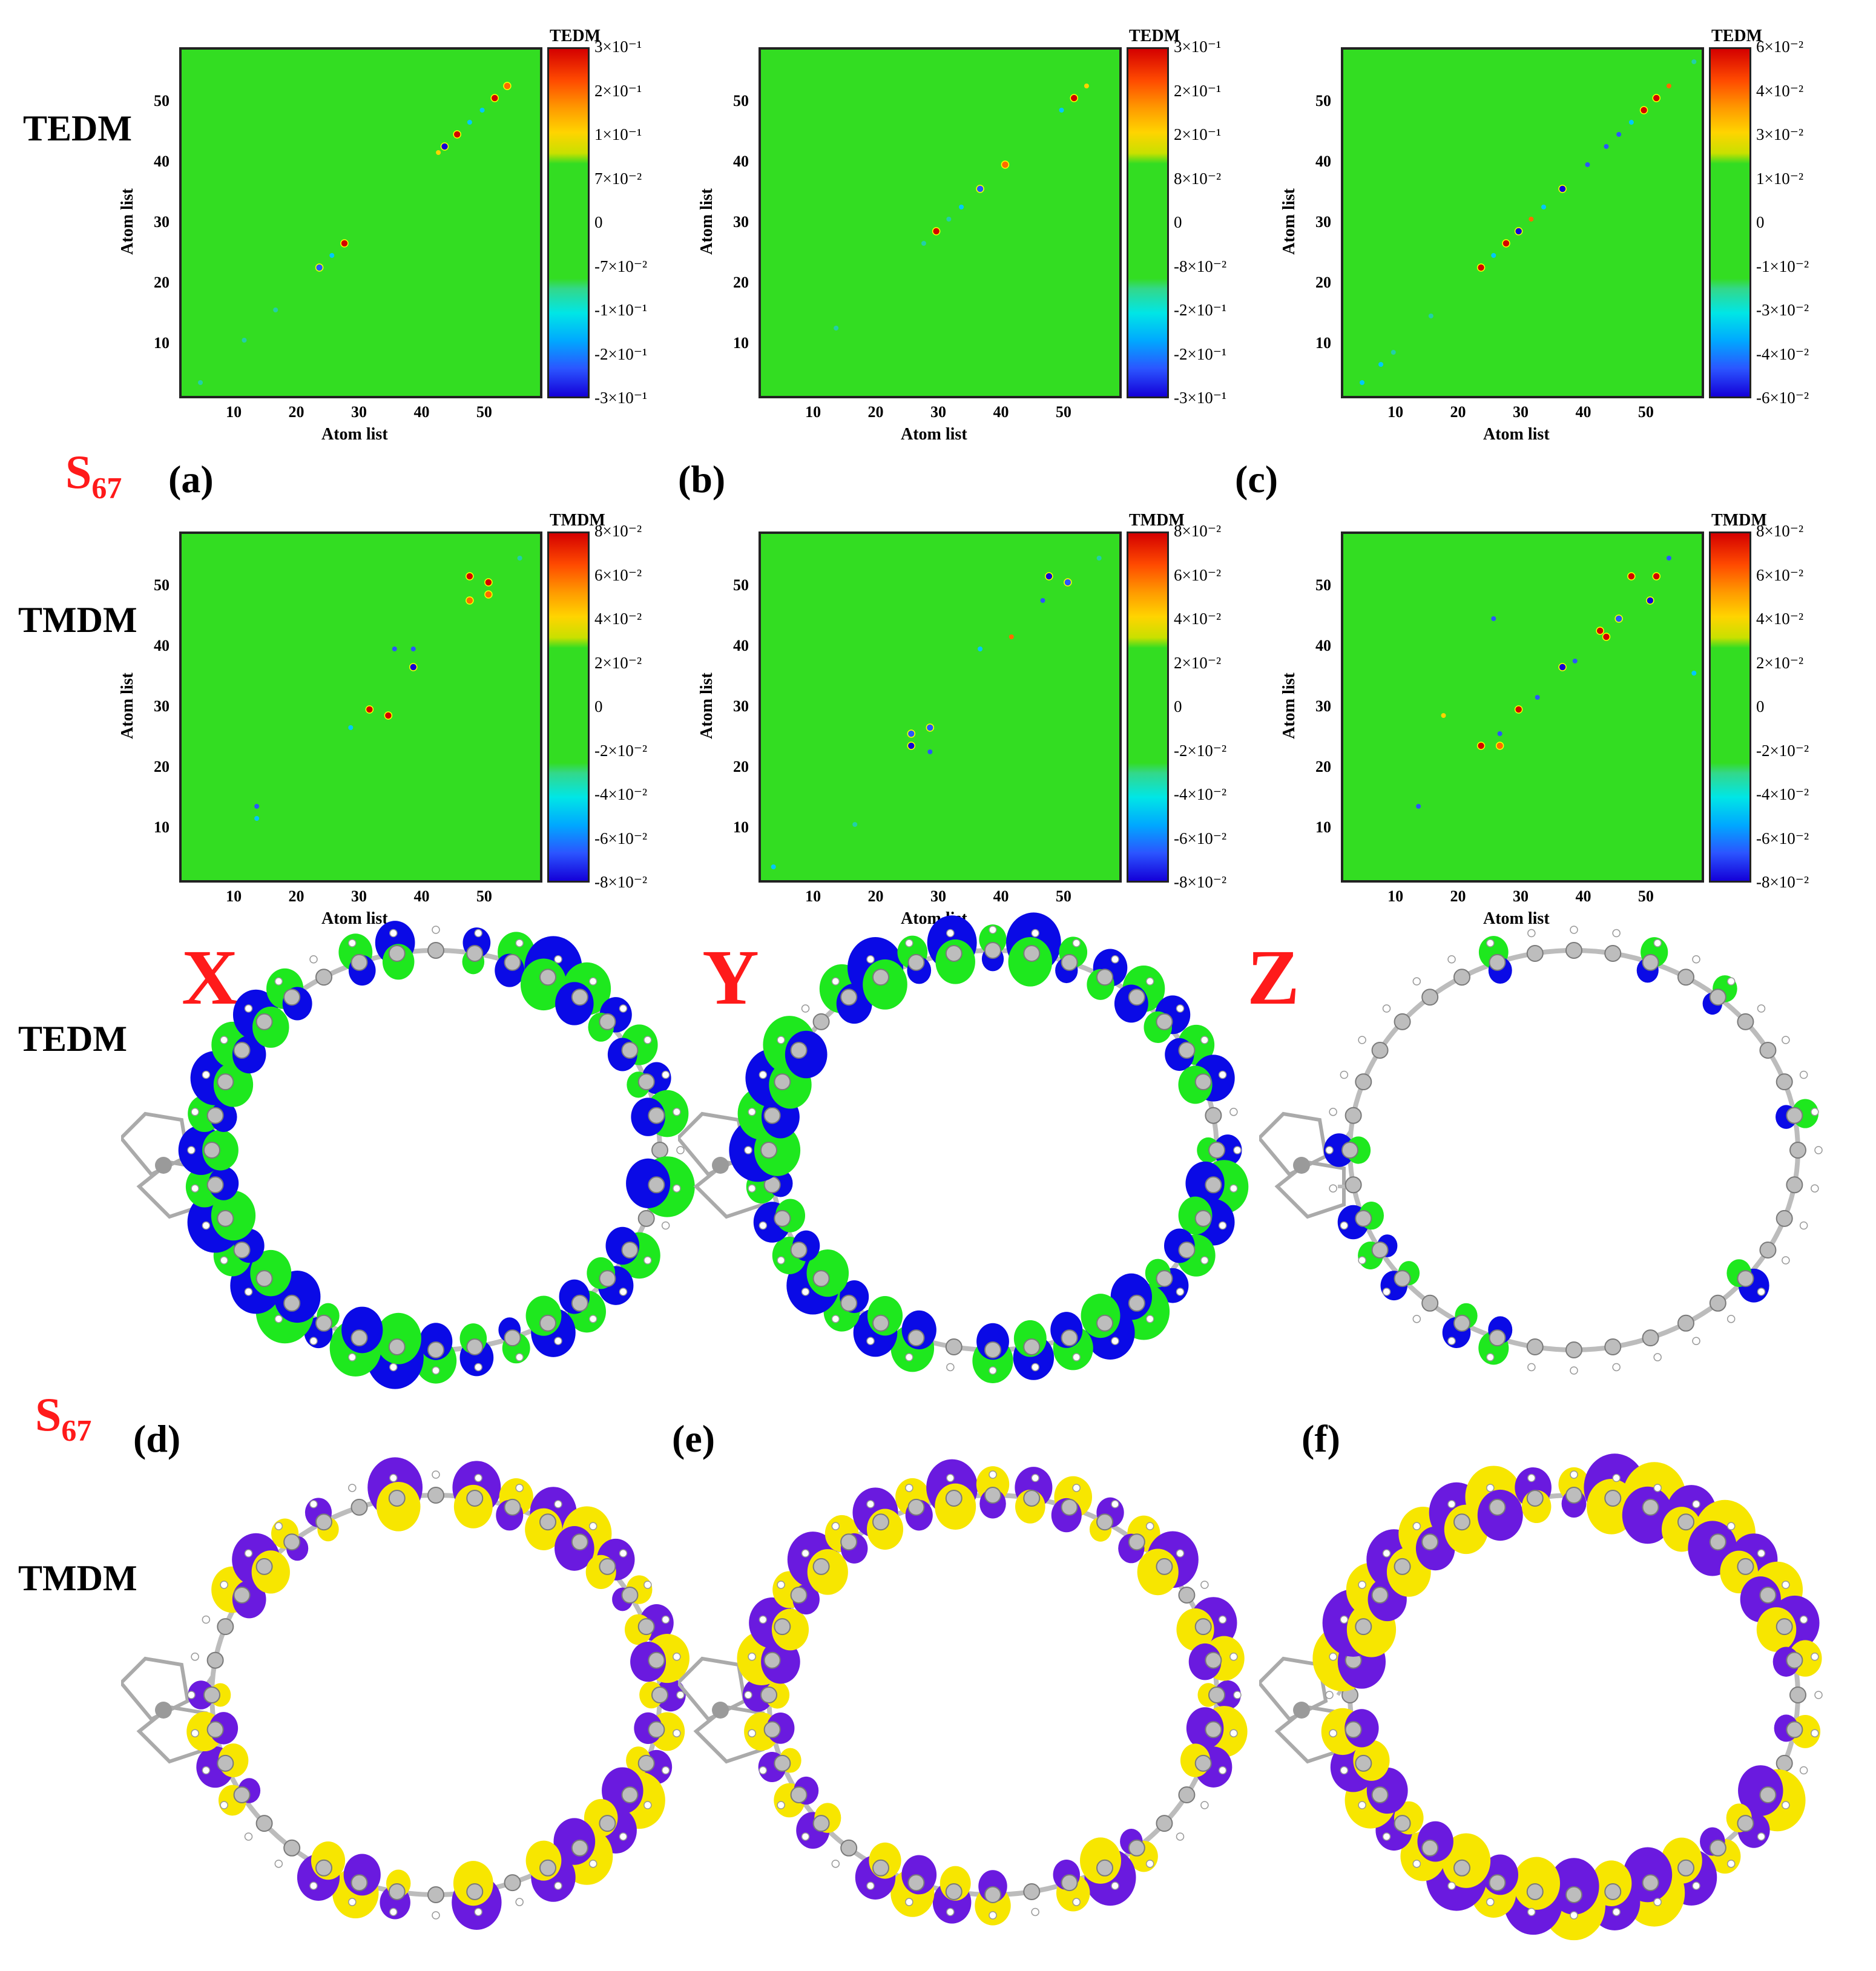  Describe the element at coordinates (1730, 707) in the screenshot. I see `colorbar-tmdm_z` at that location.